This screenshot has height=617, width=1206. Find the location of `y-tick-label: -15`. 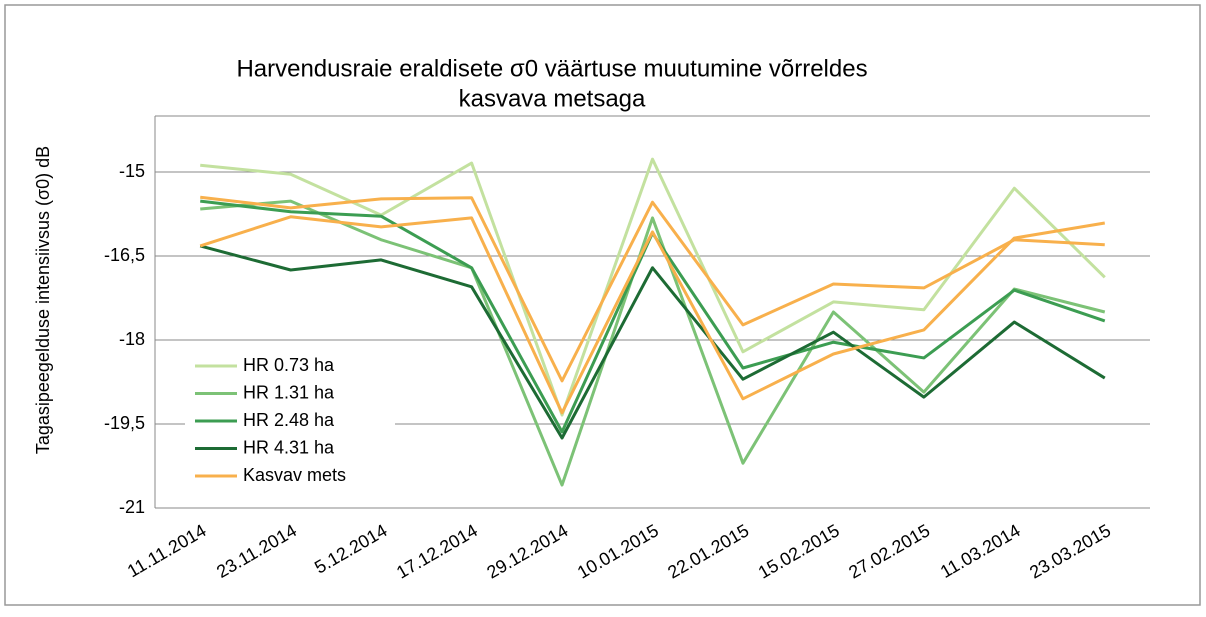

y-tick-label: -15 is located at coordinates (132, 171).